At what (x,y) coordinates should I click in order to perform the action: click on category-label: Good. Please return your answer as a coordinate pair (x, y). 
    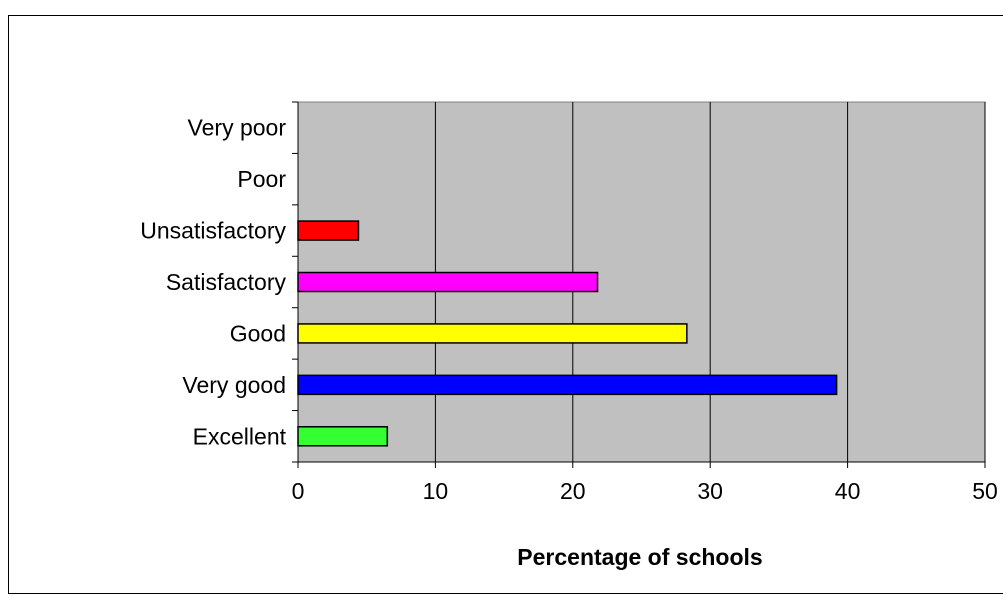
    Looking at the image, I should click on (258, 333).